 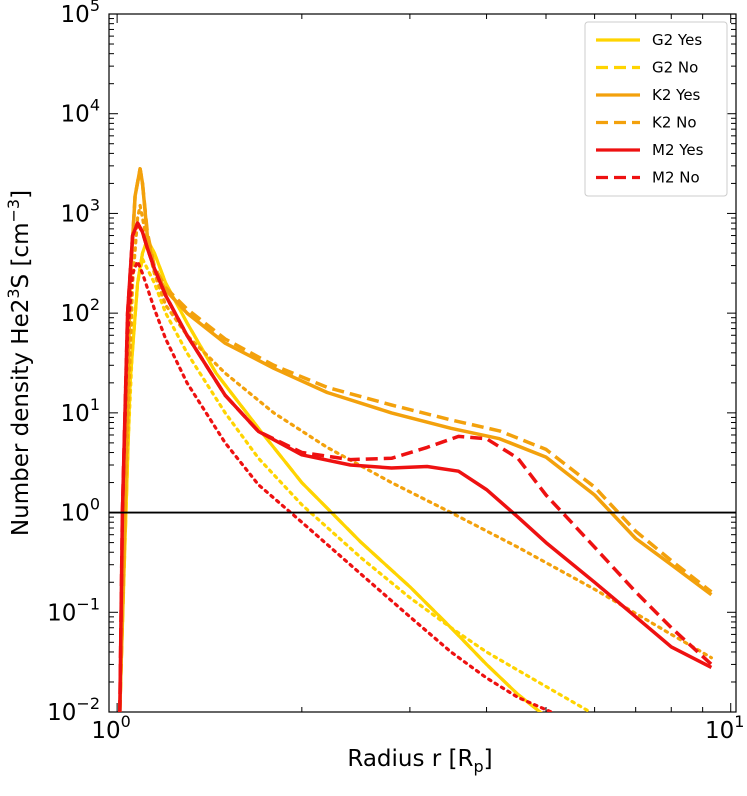 What do you see at coordinates (675, 68) in the screenshot?
I see `legend-label: G2 No` at bounding box center [675, 68].